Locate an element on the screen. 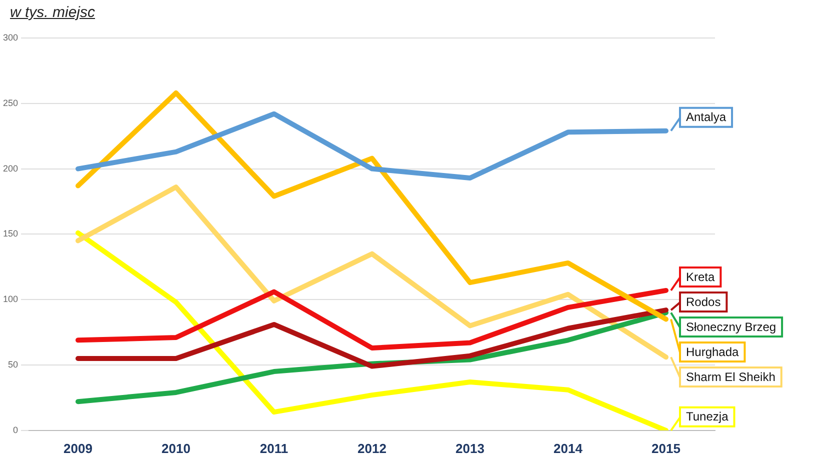  x-tick-label: 2011 is located at coordinates (274, 448).